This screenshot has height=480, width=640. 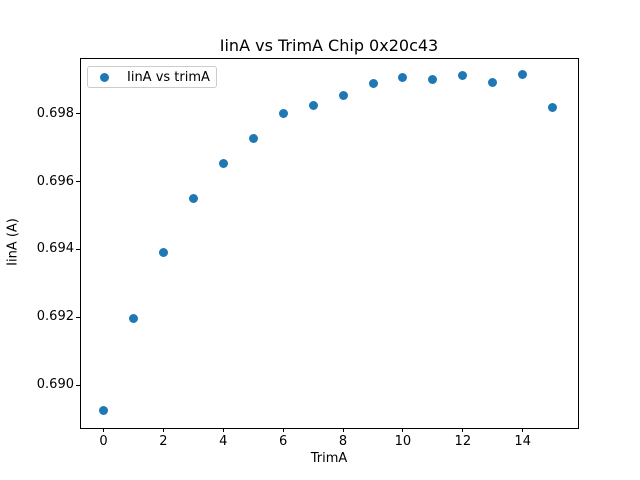 I want to click on x-tick-label: 2, so click(x=163, y=441).